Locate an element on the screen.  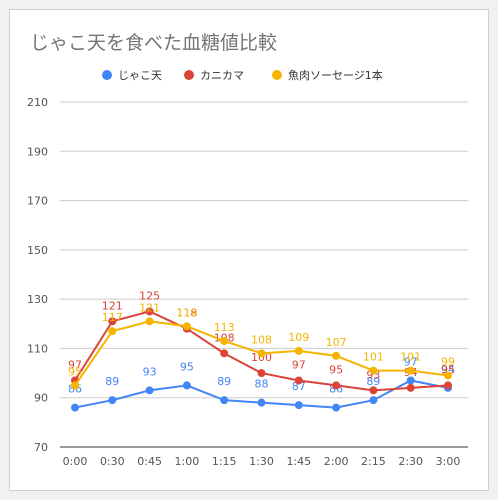
x-tick-label: 1:30 is located at coordinates (261, 461).